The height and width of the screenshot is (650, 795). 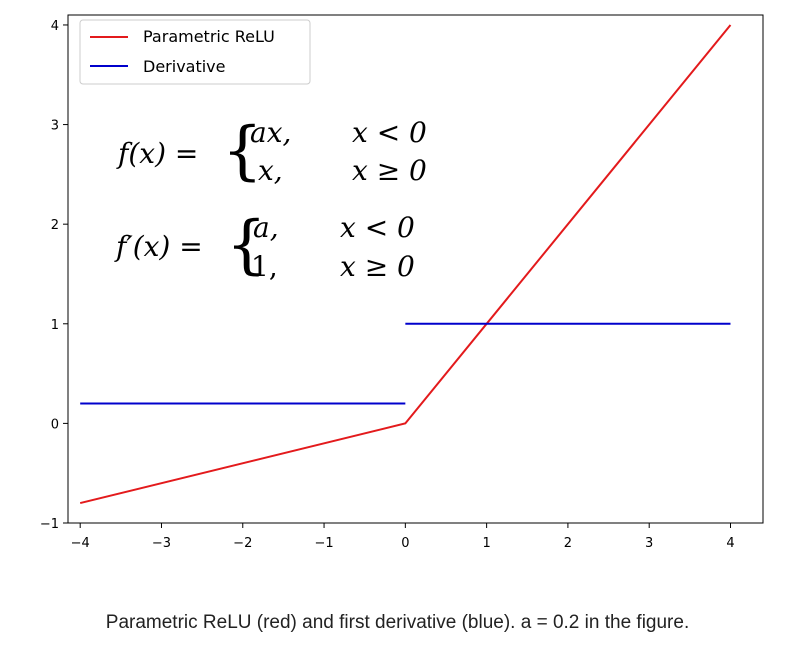 I want to click on legend: Parametric ReLU Derivative, so click(x=195, y=52).